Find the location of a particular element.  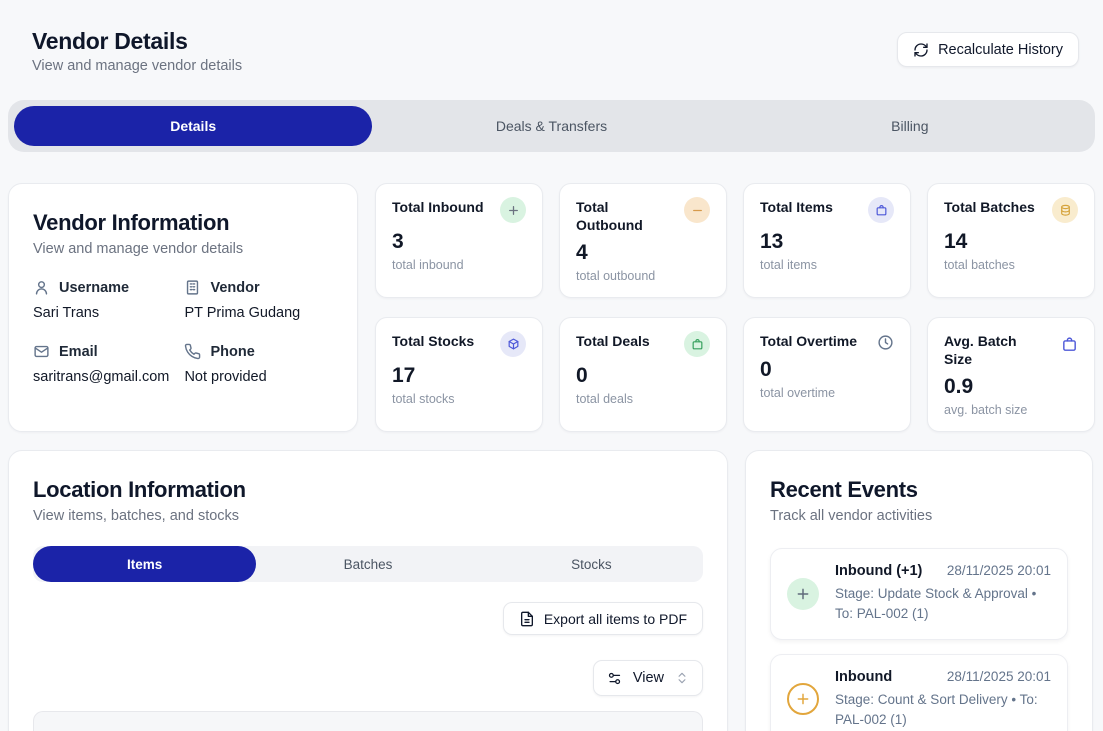

field-value: Sari Trans is located at coordinates (66, 313).